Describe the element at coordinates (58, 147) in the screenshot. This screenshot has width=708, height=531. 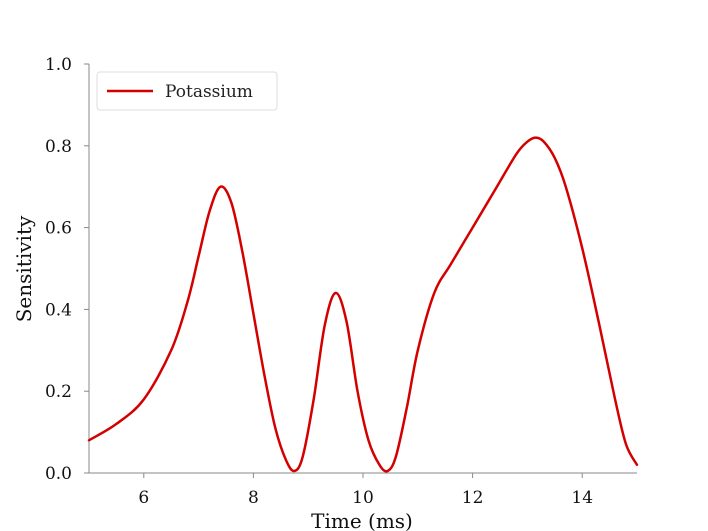
I see `y-tick-label: 0.8` at that location.